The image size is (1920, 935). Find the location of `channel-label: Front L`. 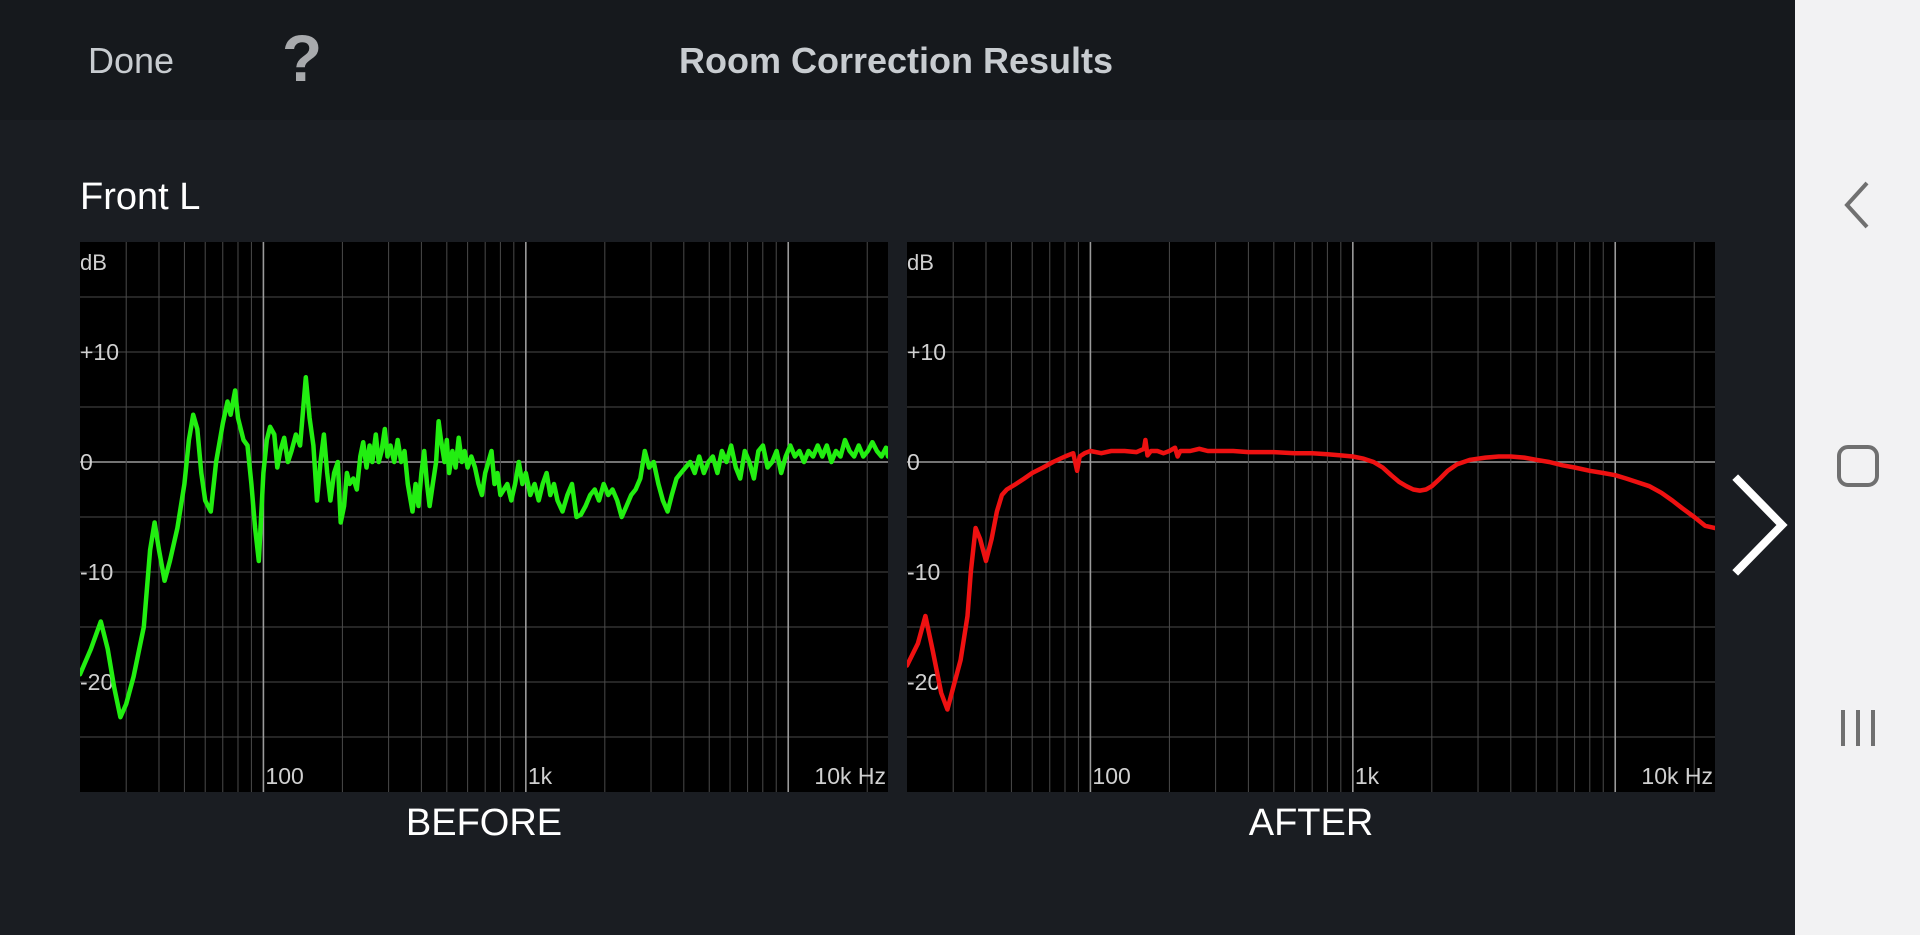

channel-label: Front L is located at coordinates (140, 197).